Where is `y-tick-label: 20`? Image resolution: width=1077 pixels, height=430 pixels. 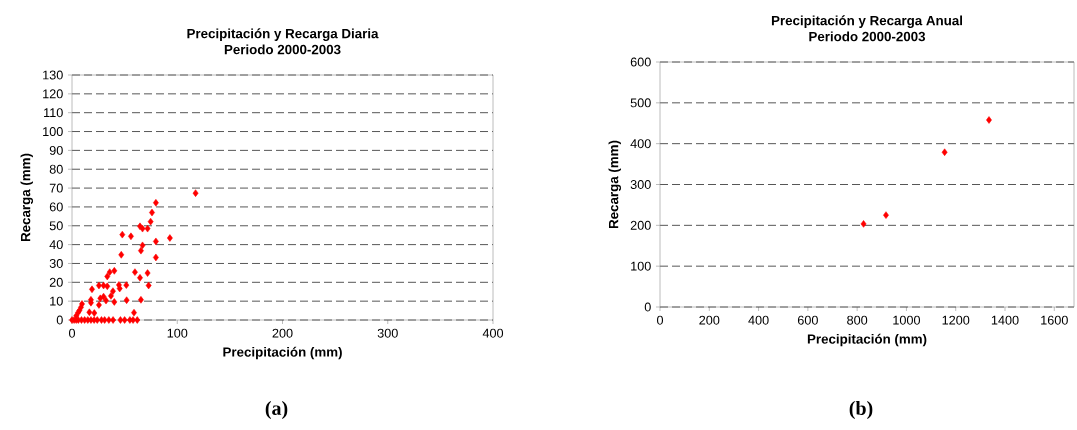
y-tick-label: 20 is located at coordinates (56, 282).